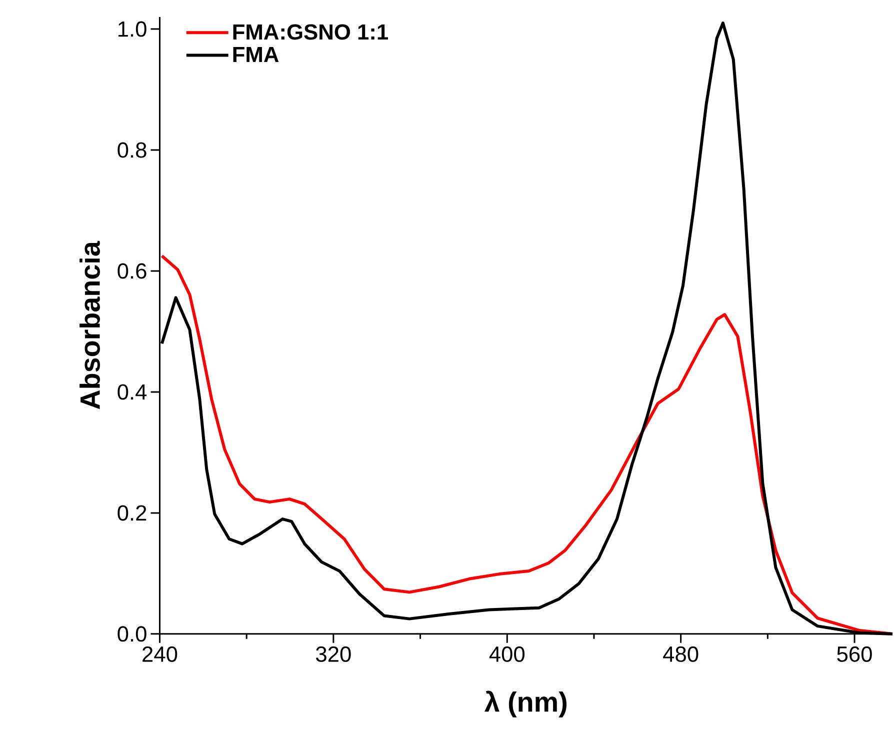 This screenshot has width=894, height=744. I want to click on x-tick-label: 240, so click(160, 654).